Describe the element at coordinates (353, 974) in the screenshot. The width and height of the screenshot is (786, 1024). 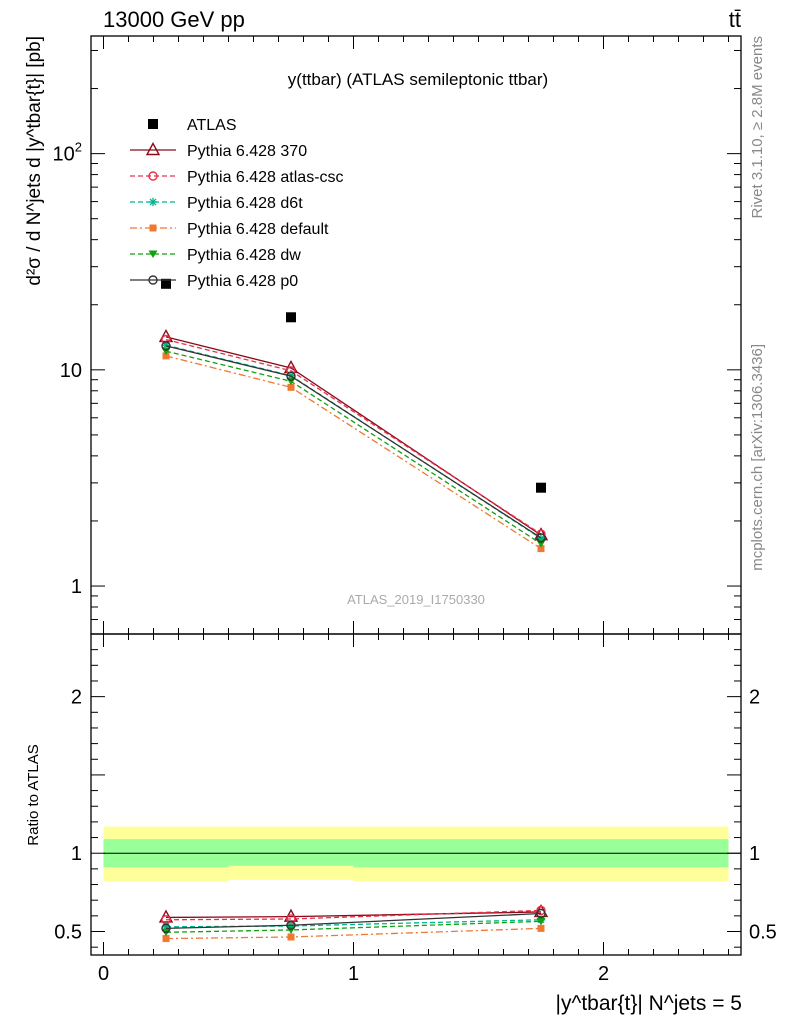
I see `x-tick-label-1: 1` at that location.